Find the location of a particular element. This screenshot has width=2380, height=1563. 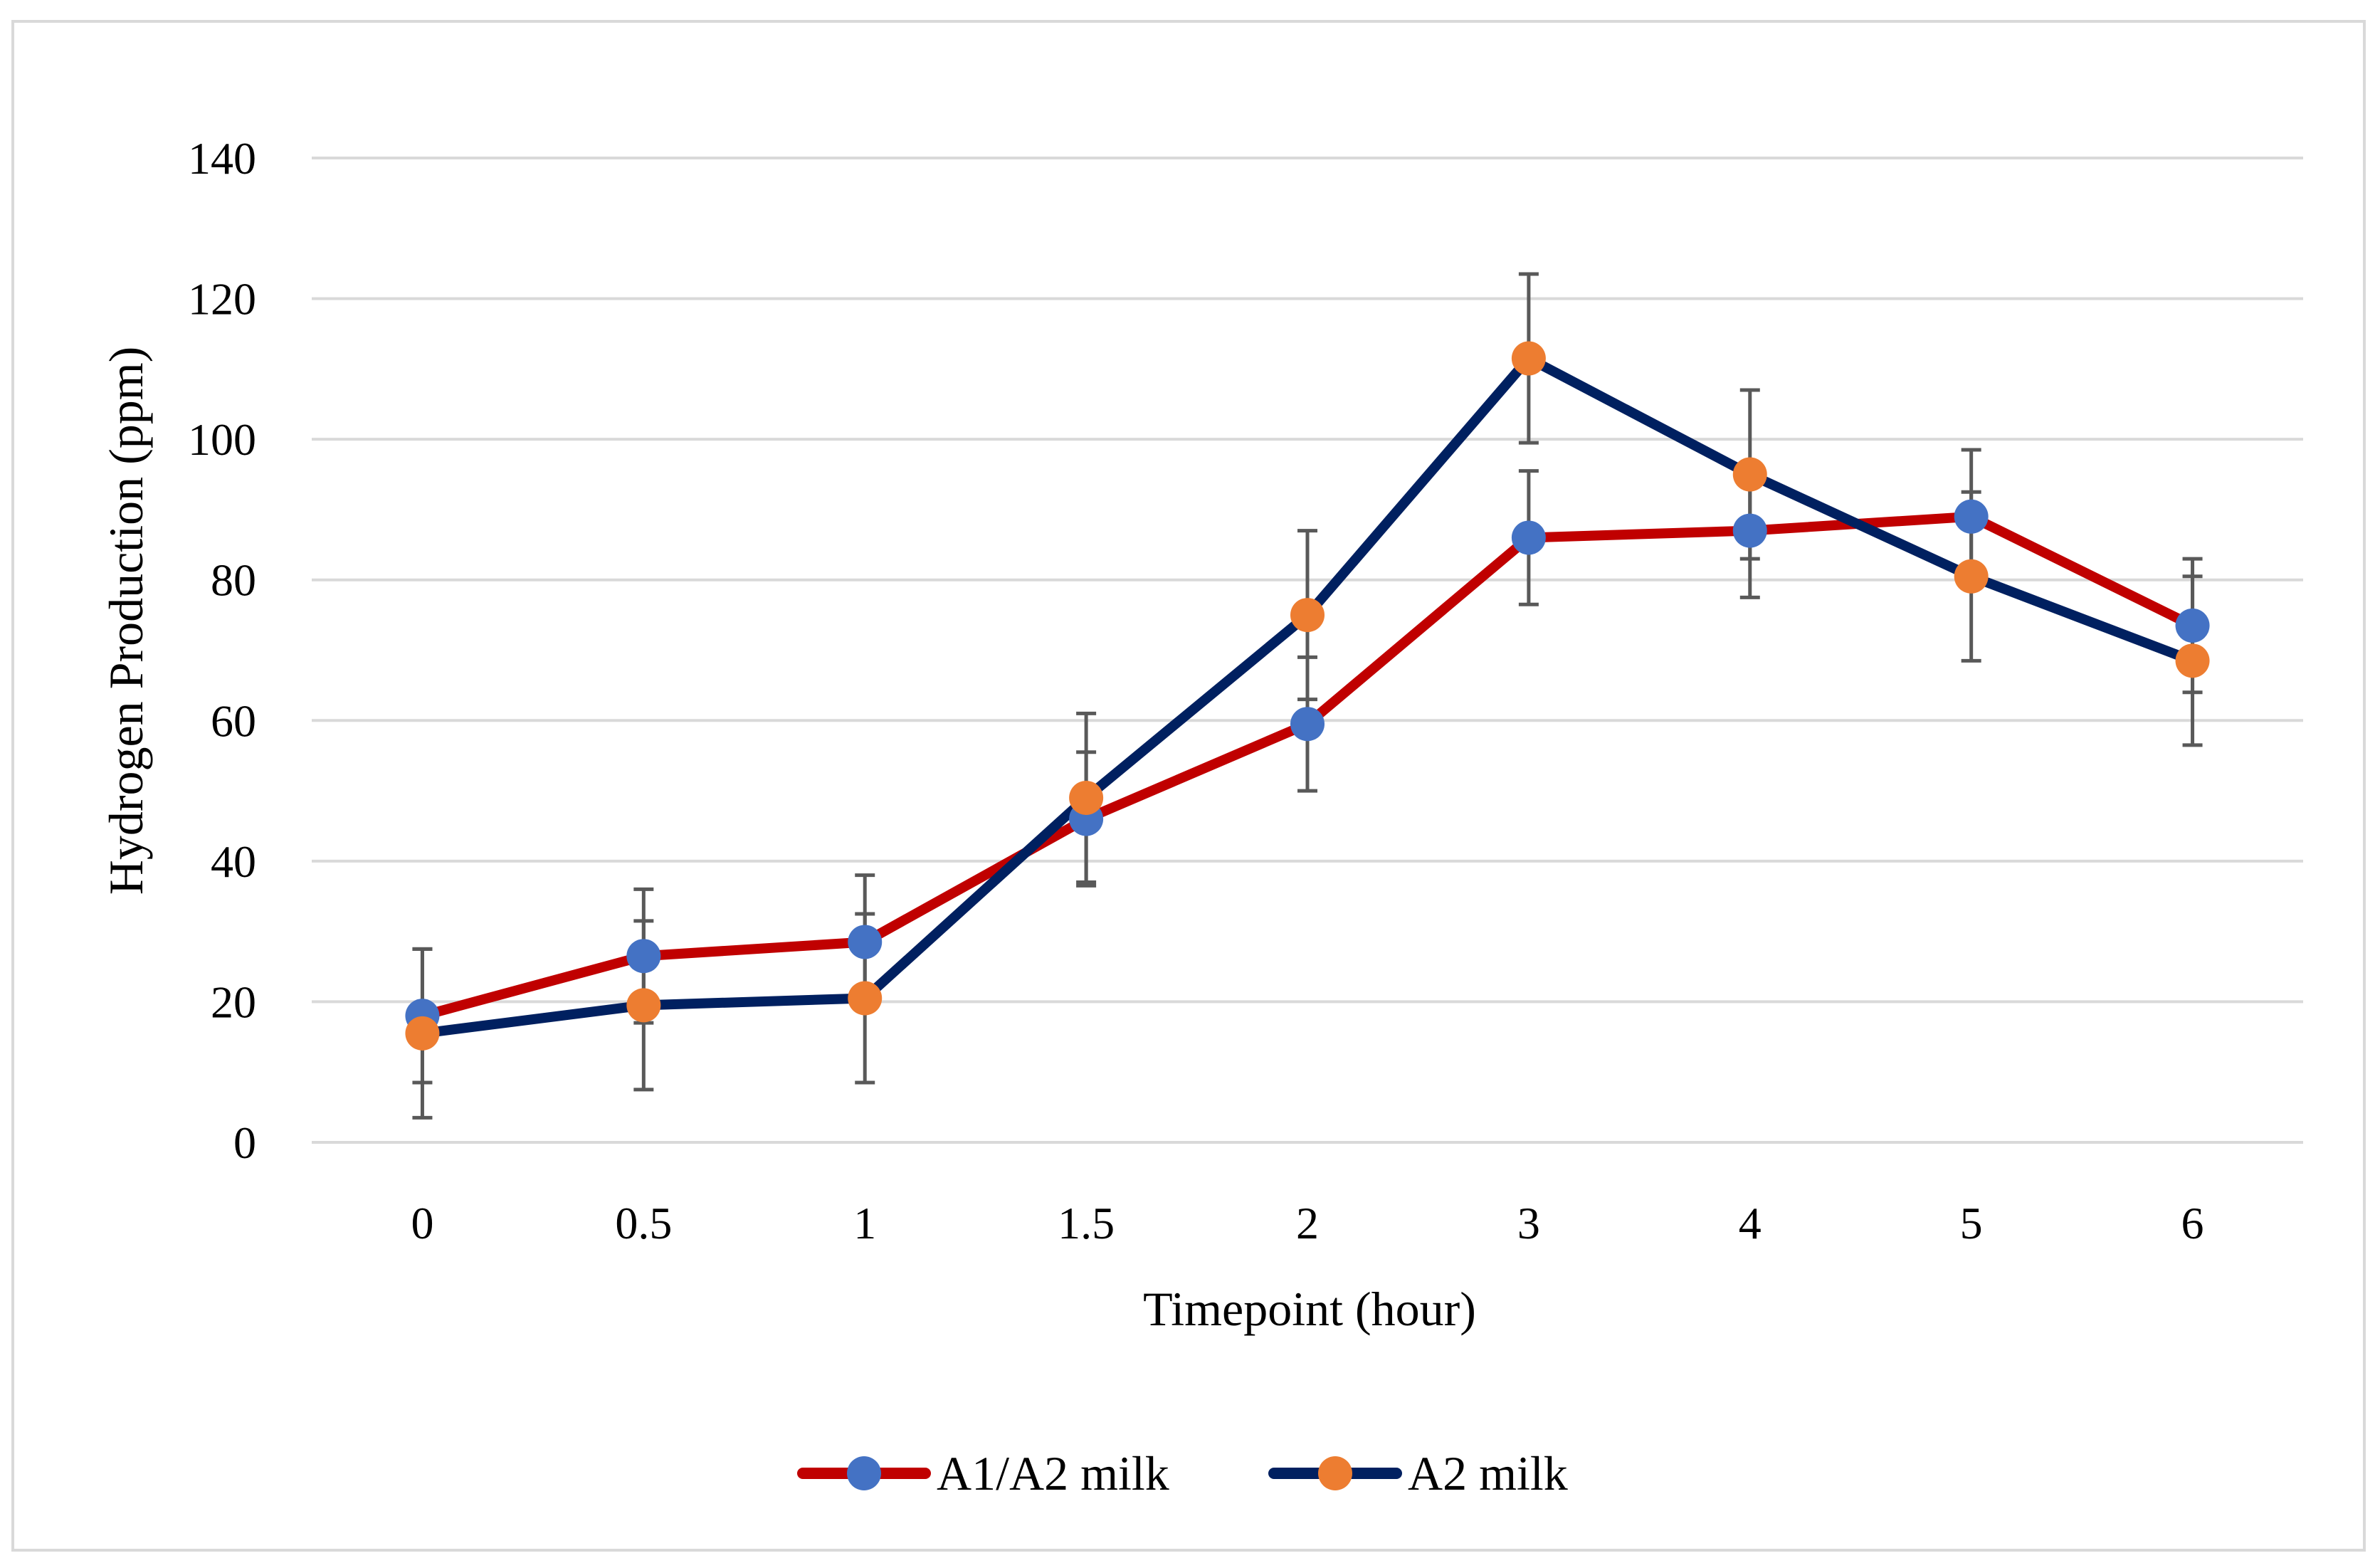

y-tick-label: 0 is located at coordinates (244, 1142).